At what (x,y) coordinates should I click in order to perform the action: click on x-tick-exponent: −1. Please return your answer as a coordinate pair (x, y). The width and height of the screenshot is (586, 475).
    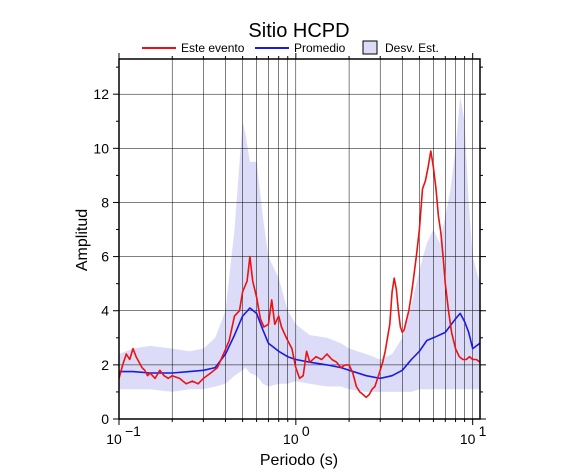
    Looking at the image, I should click on (133, 431).